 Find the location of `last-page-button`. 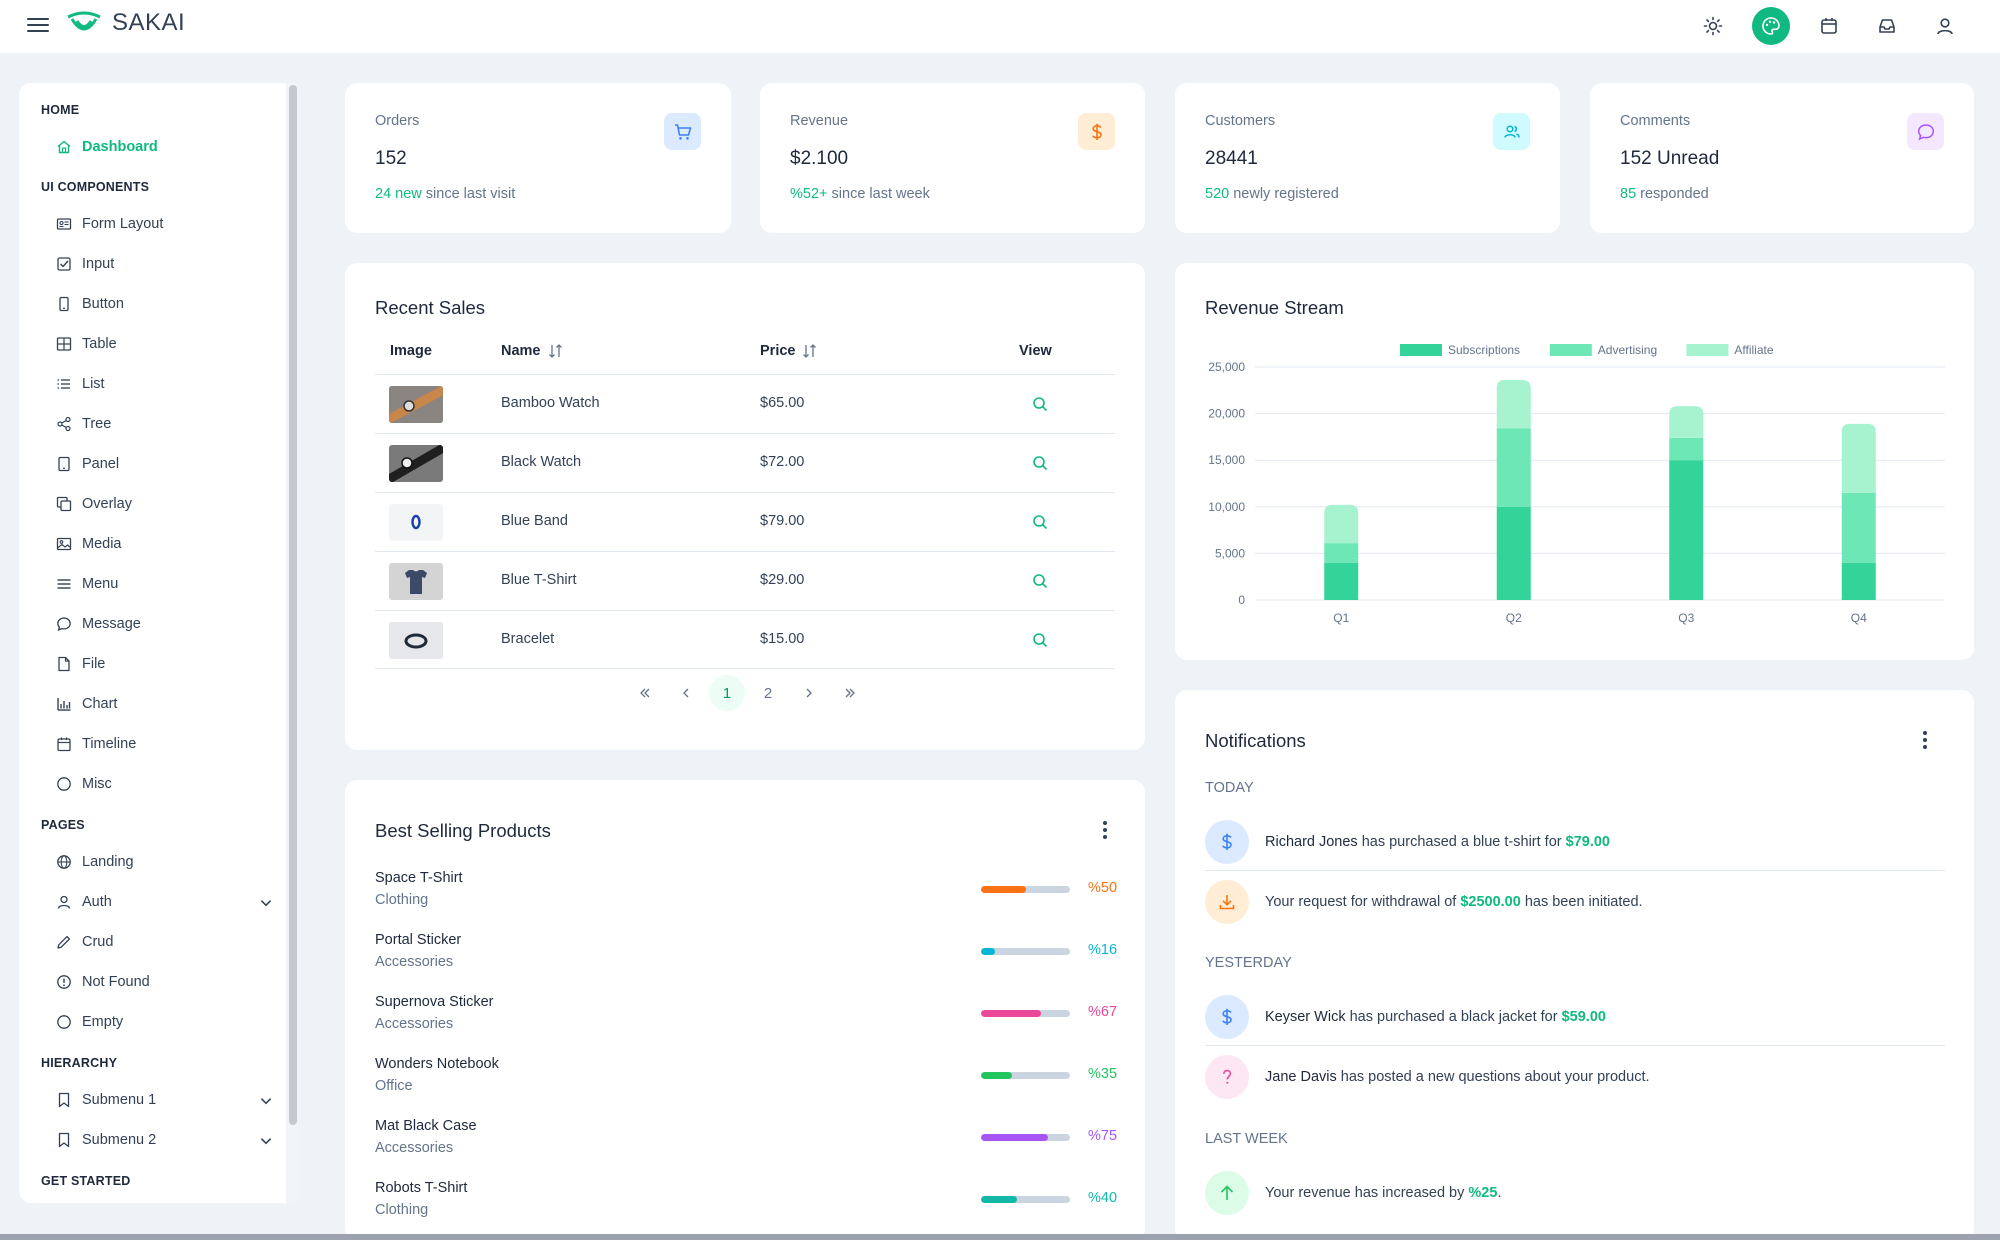

last-page-button is located at coordinates (850, 693).